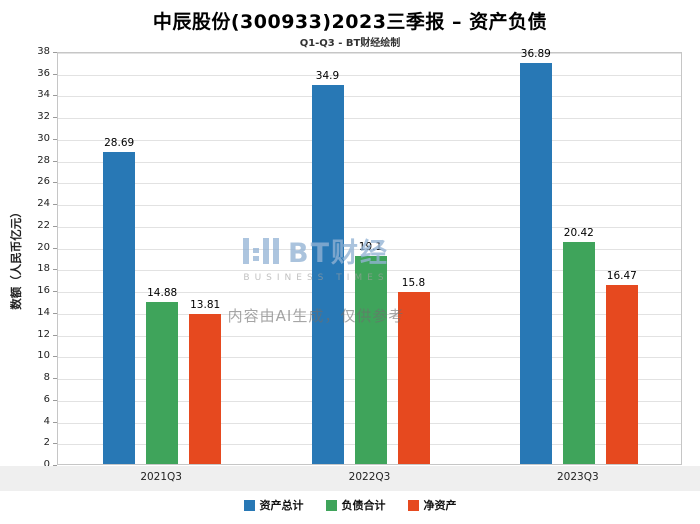  What do you see at coordinates (577, 477) in the screenshot?
I see `x-tick-label: 2023Q3` at bounding box center [577, 477].